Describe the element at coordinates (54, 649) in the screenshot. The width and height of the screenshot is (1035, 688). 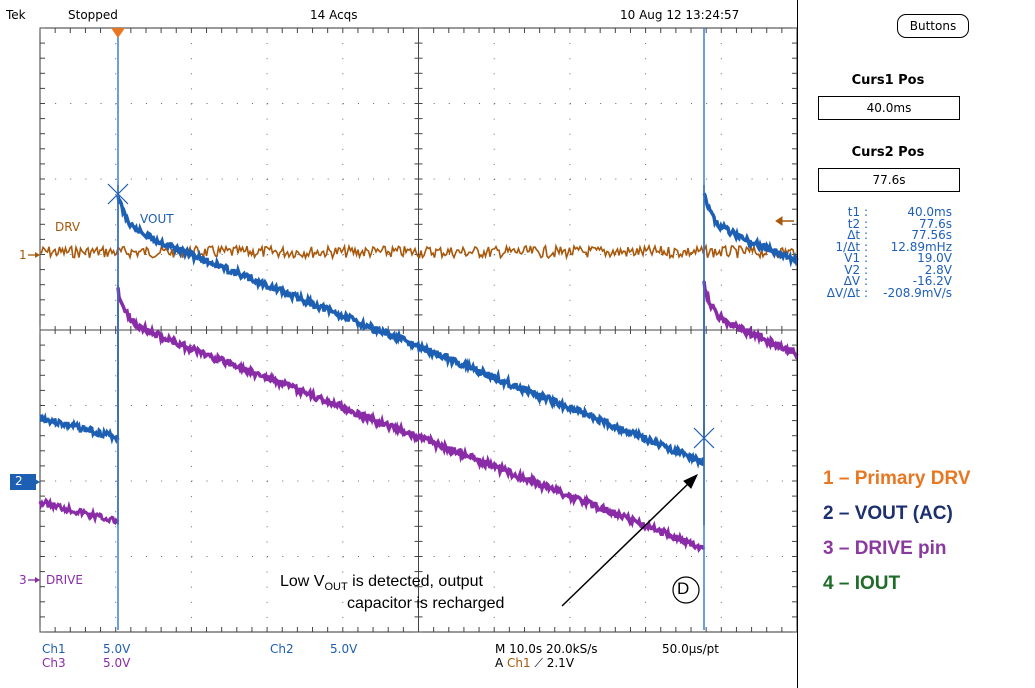
I see `ch1-readout-name: Ch1` at that location.